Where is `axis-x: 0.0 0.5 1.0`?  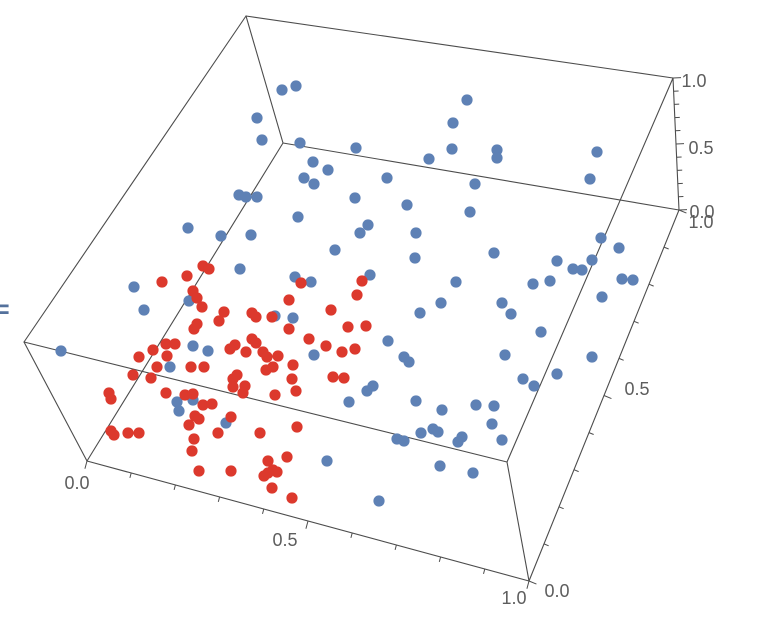
axis-x: 0.0 0.5 1.0 is located at coordinates (297, 534).